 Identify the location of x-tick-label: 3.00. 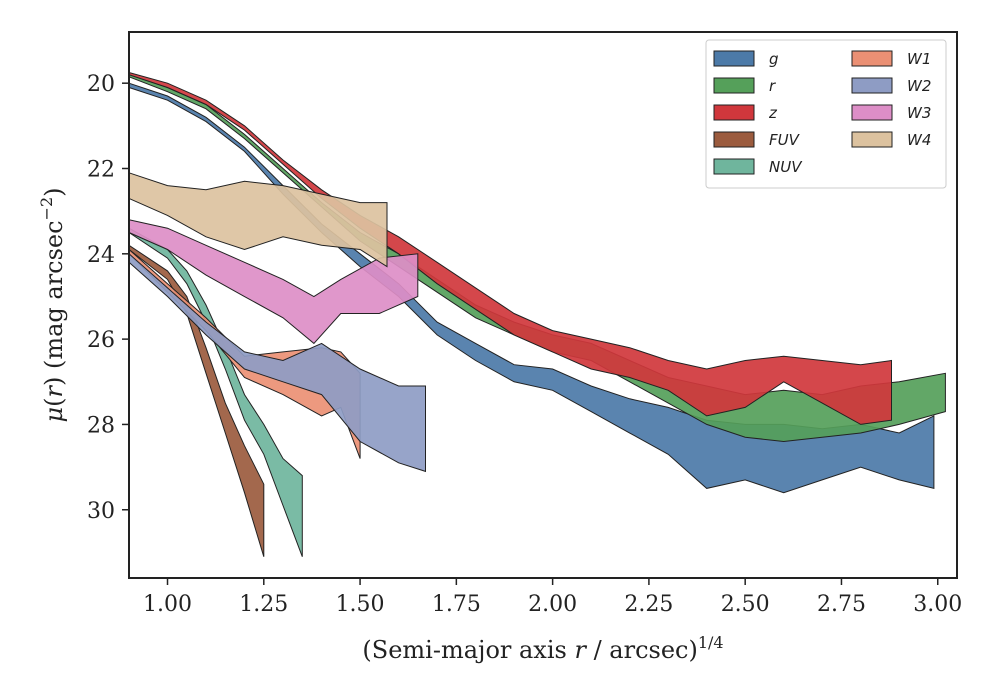
(937, 604).